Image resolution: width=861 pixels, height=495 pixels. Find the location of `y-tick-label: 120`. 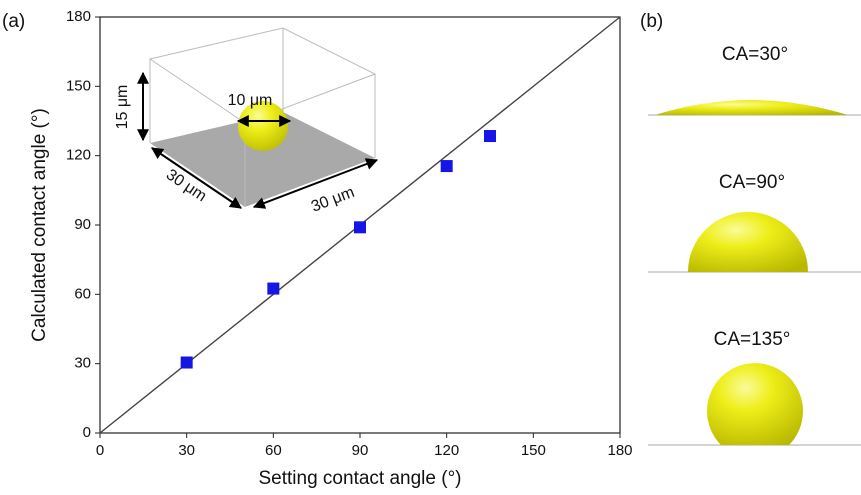

y-tick-label: 120 is located at coordinates (78, 155).